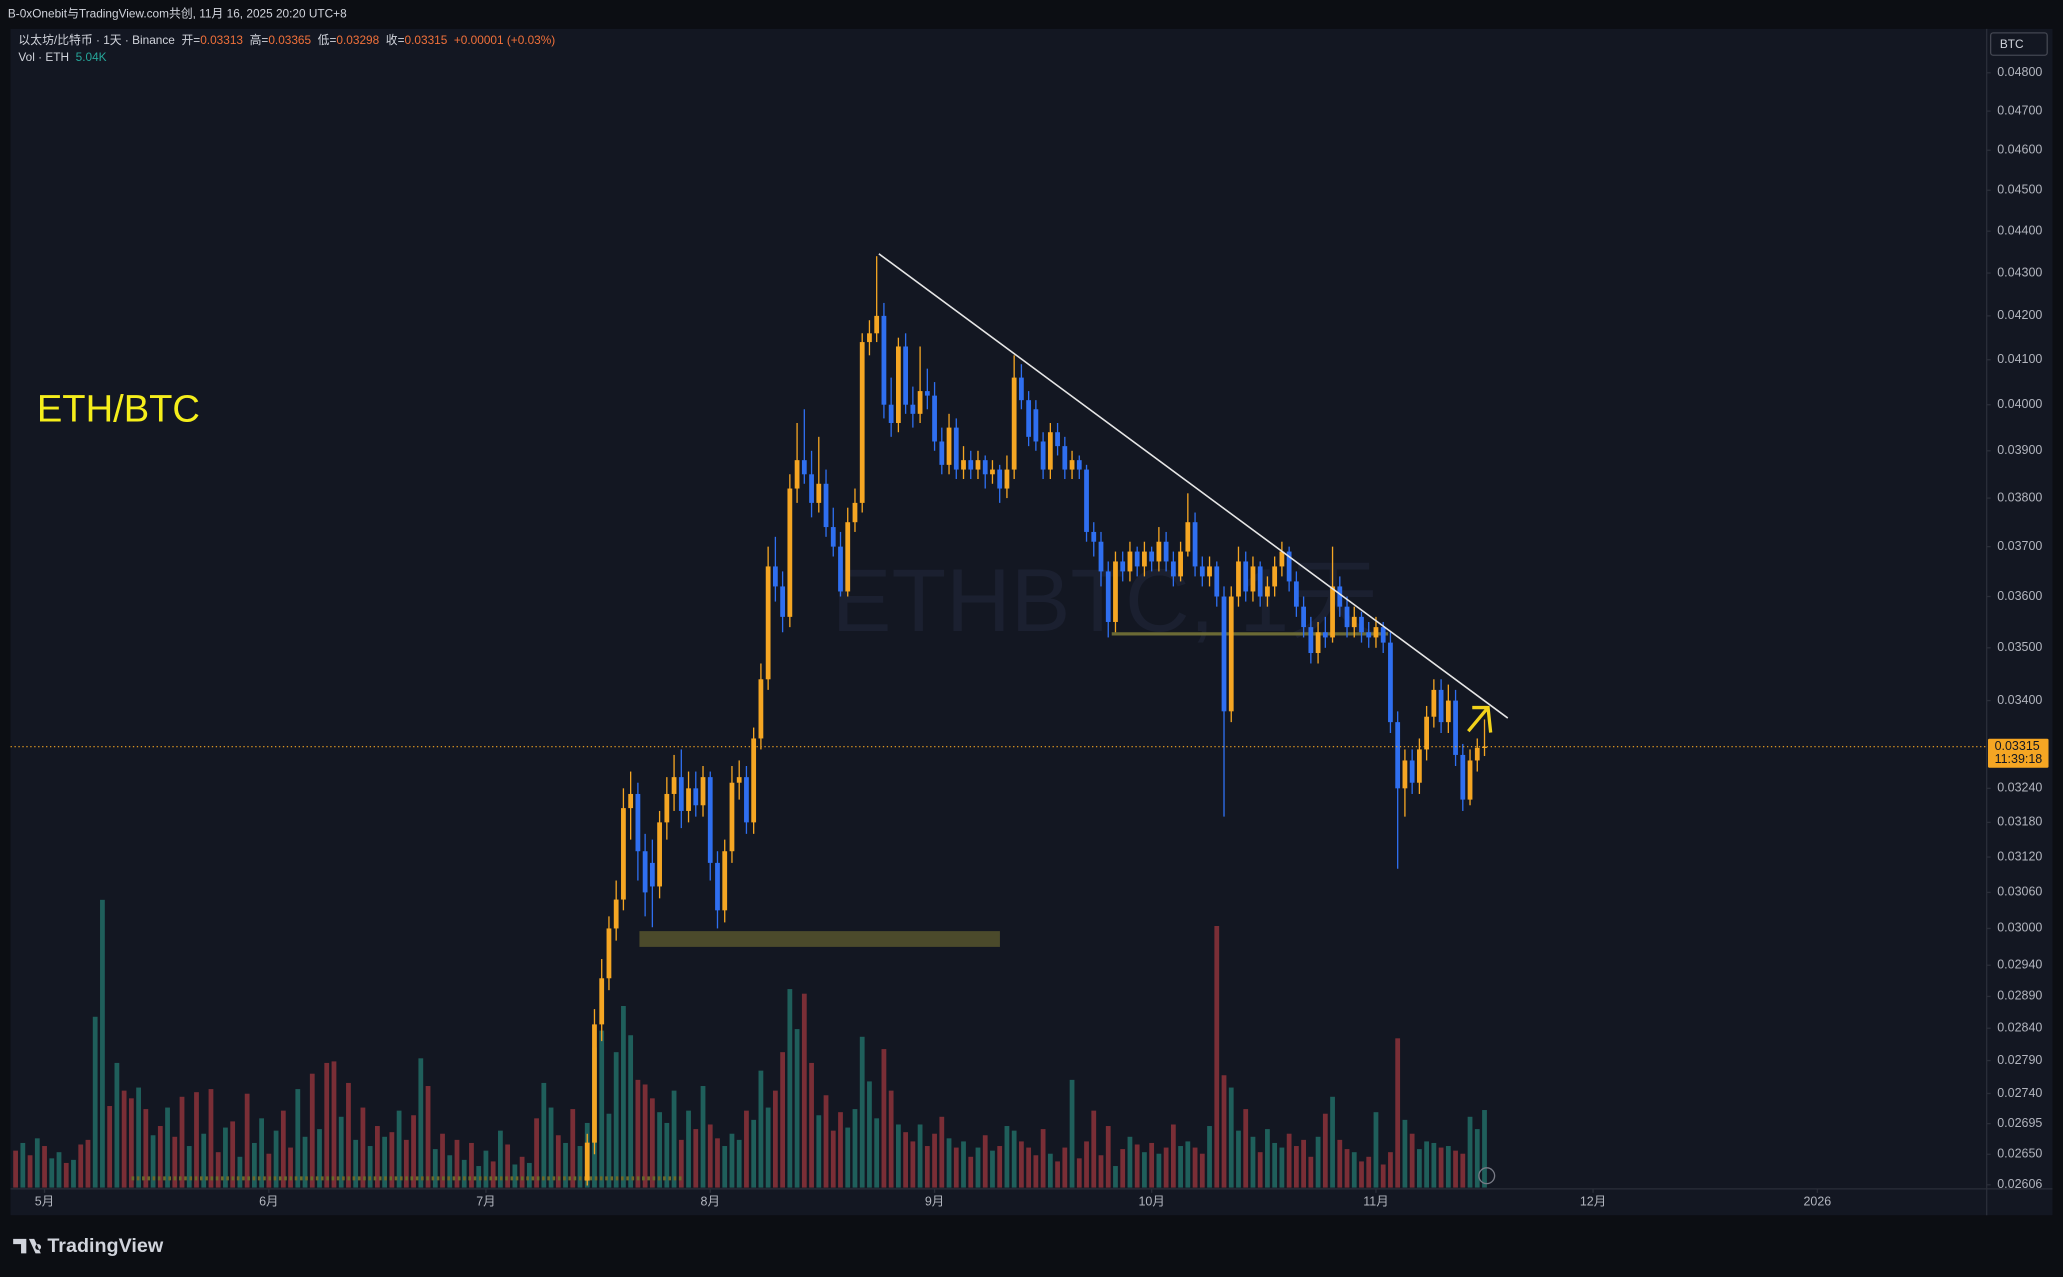 The width and height of the screenshot is (2063, 1277). What do you see at coordinates (2019, 608) in the screenshot?
I see `price-axis` at bounding box center [2019, 608].